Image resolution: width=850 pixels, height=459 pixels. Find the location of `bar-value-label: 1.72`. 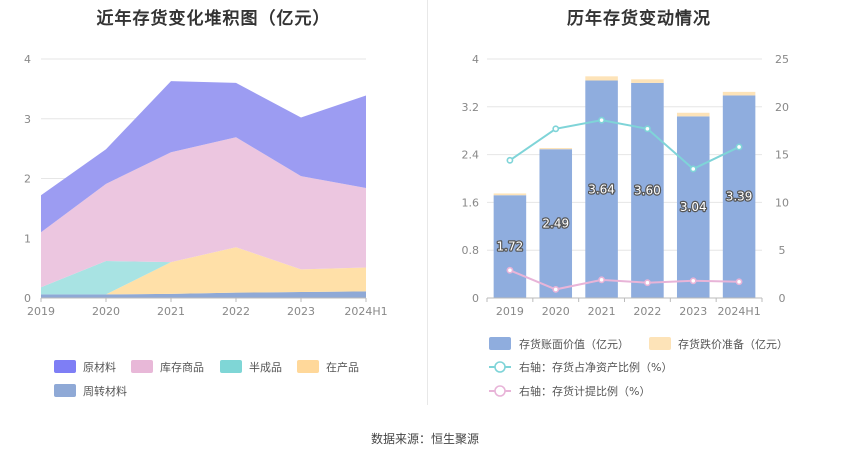

bar-value-label: 1.72 is located at coordinates (510, 247).